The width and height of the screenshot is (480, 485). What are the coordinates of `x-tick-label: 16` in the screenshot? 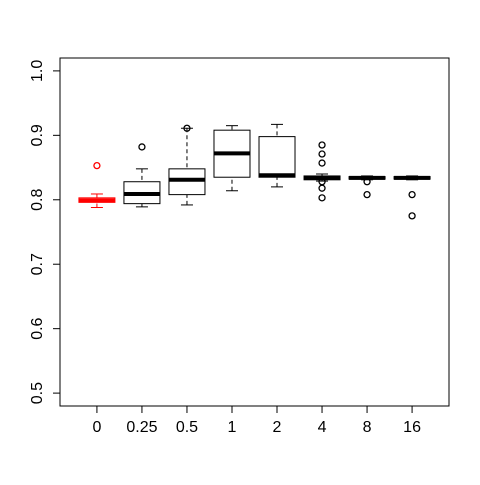 It's located at (412, 427).